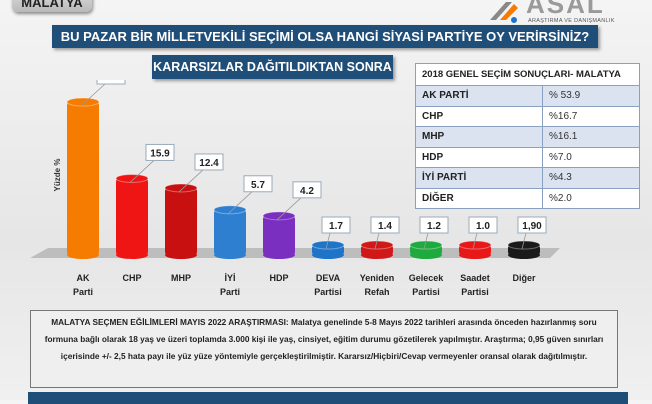  I want to click on data-label: 4.2, so click(307, 191).